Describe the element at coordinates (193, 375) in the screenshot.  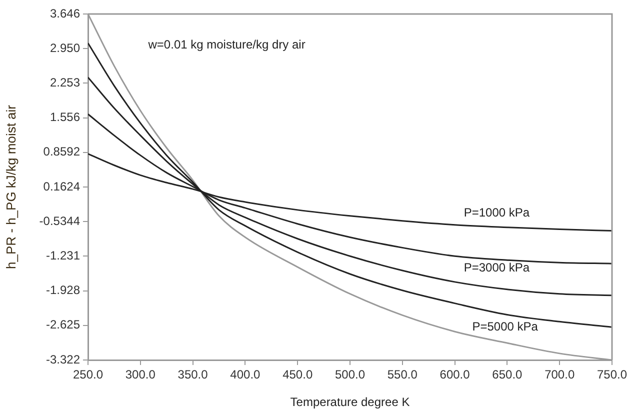
I see `x-tick-label: 350.0` at that location.